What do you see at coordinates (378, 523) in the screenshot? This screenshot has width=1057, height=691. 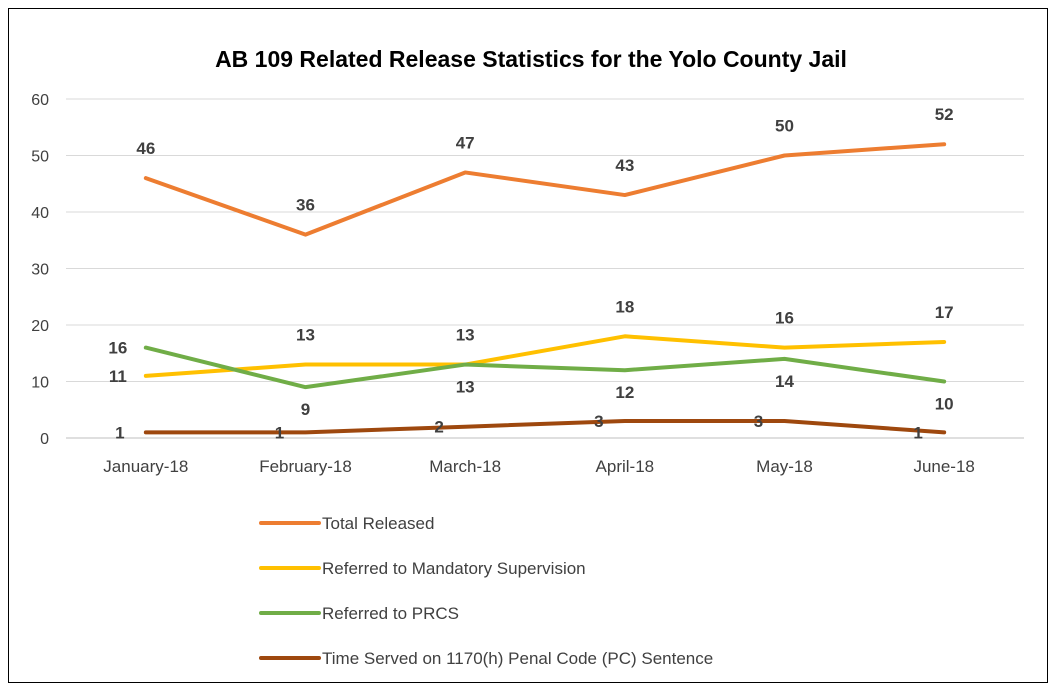 I see `legend-label: Total Released` at bounding box center [378, 523].